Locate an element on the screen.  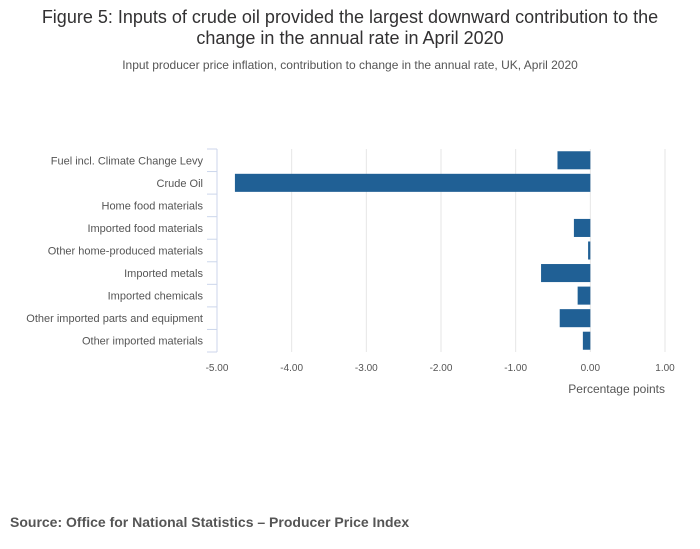
category-label: Other home-produced materials is located at coordinates (126, 252).